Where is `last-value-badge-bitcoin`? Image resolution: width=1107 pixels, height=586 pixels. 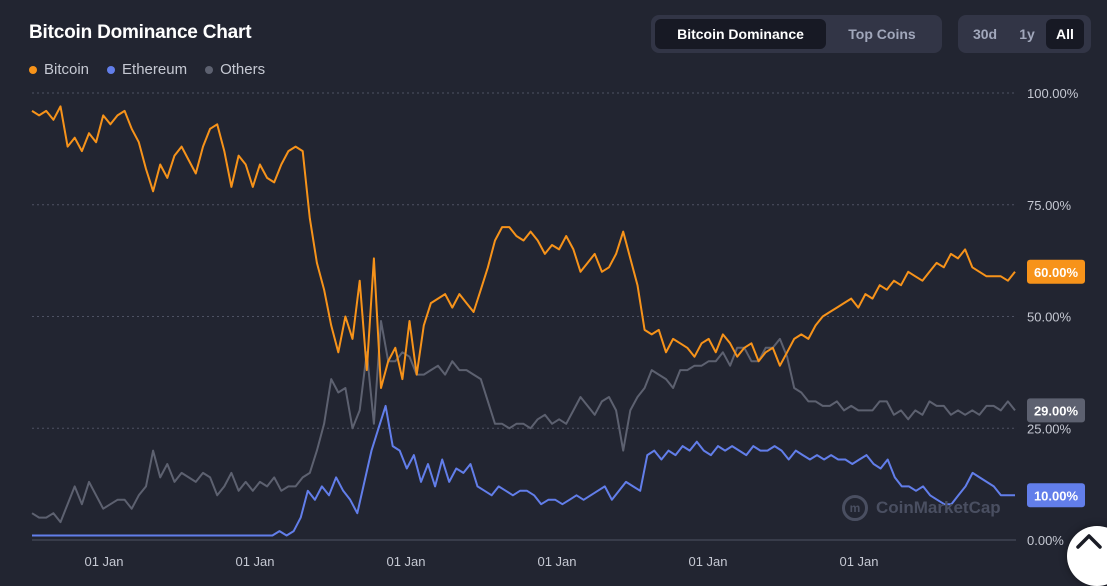 last-value-badge-bitcoin is located at coordinates (1056, 271).